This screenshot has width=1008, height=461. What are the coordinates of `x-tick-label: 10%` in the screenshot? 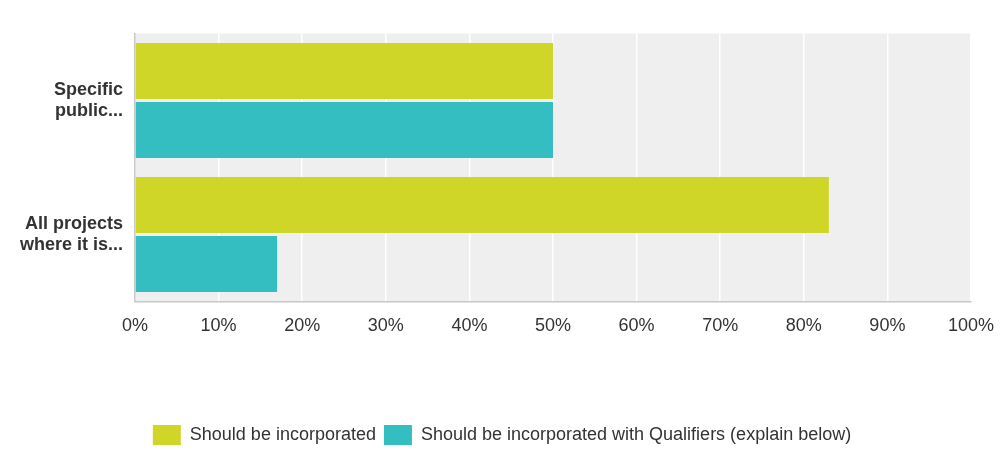 It's located at (218, 325).